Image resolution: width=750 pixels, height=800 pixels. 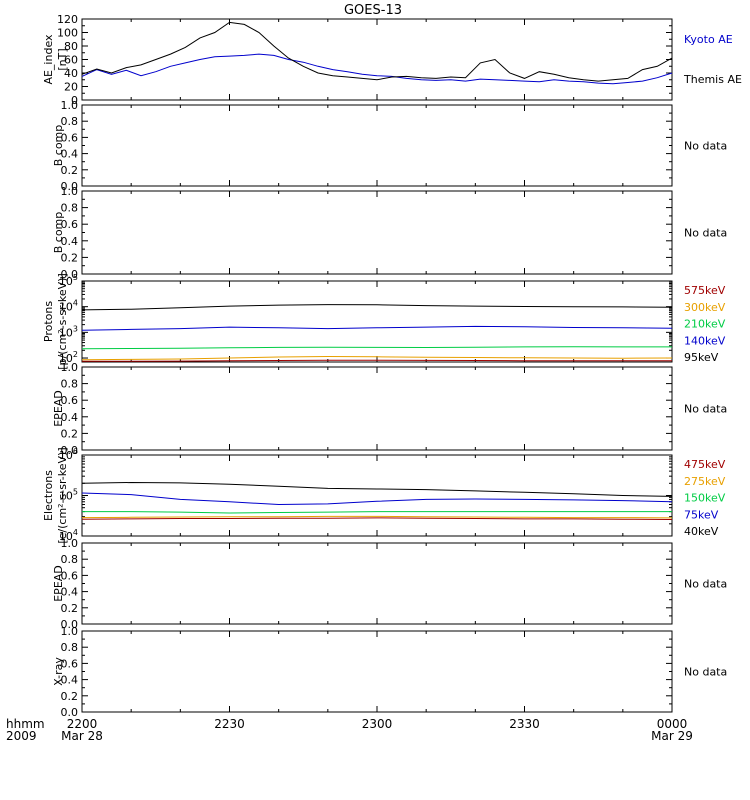 What do you see at coordinates (373, 10) in the screenshot?
I see `chart-title: GOES-13` at bounding box center [373, 10].